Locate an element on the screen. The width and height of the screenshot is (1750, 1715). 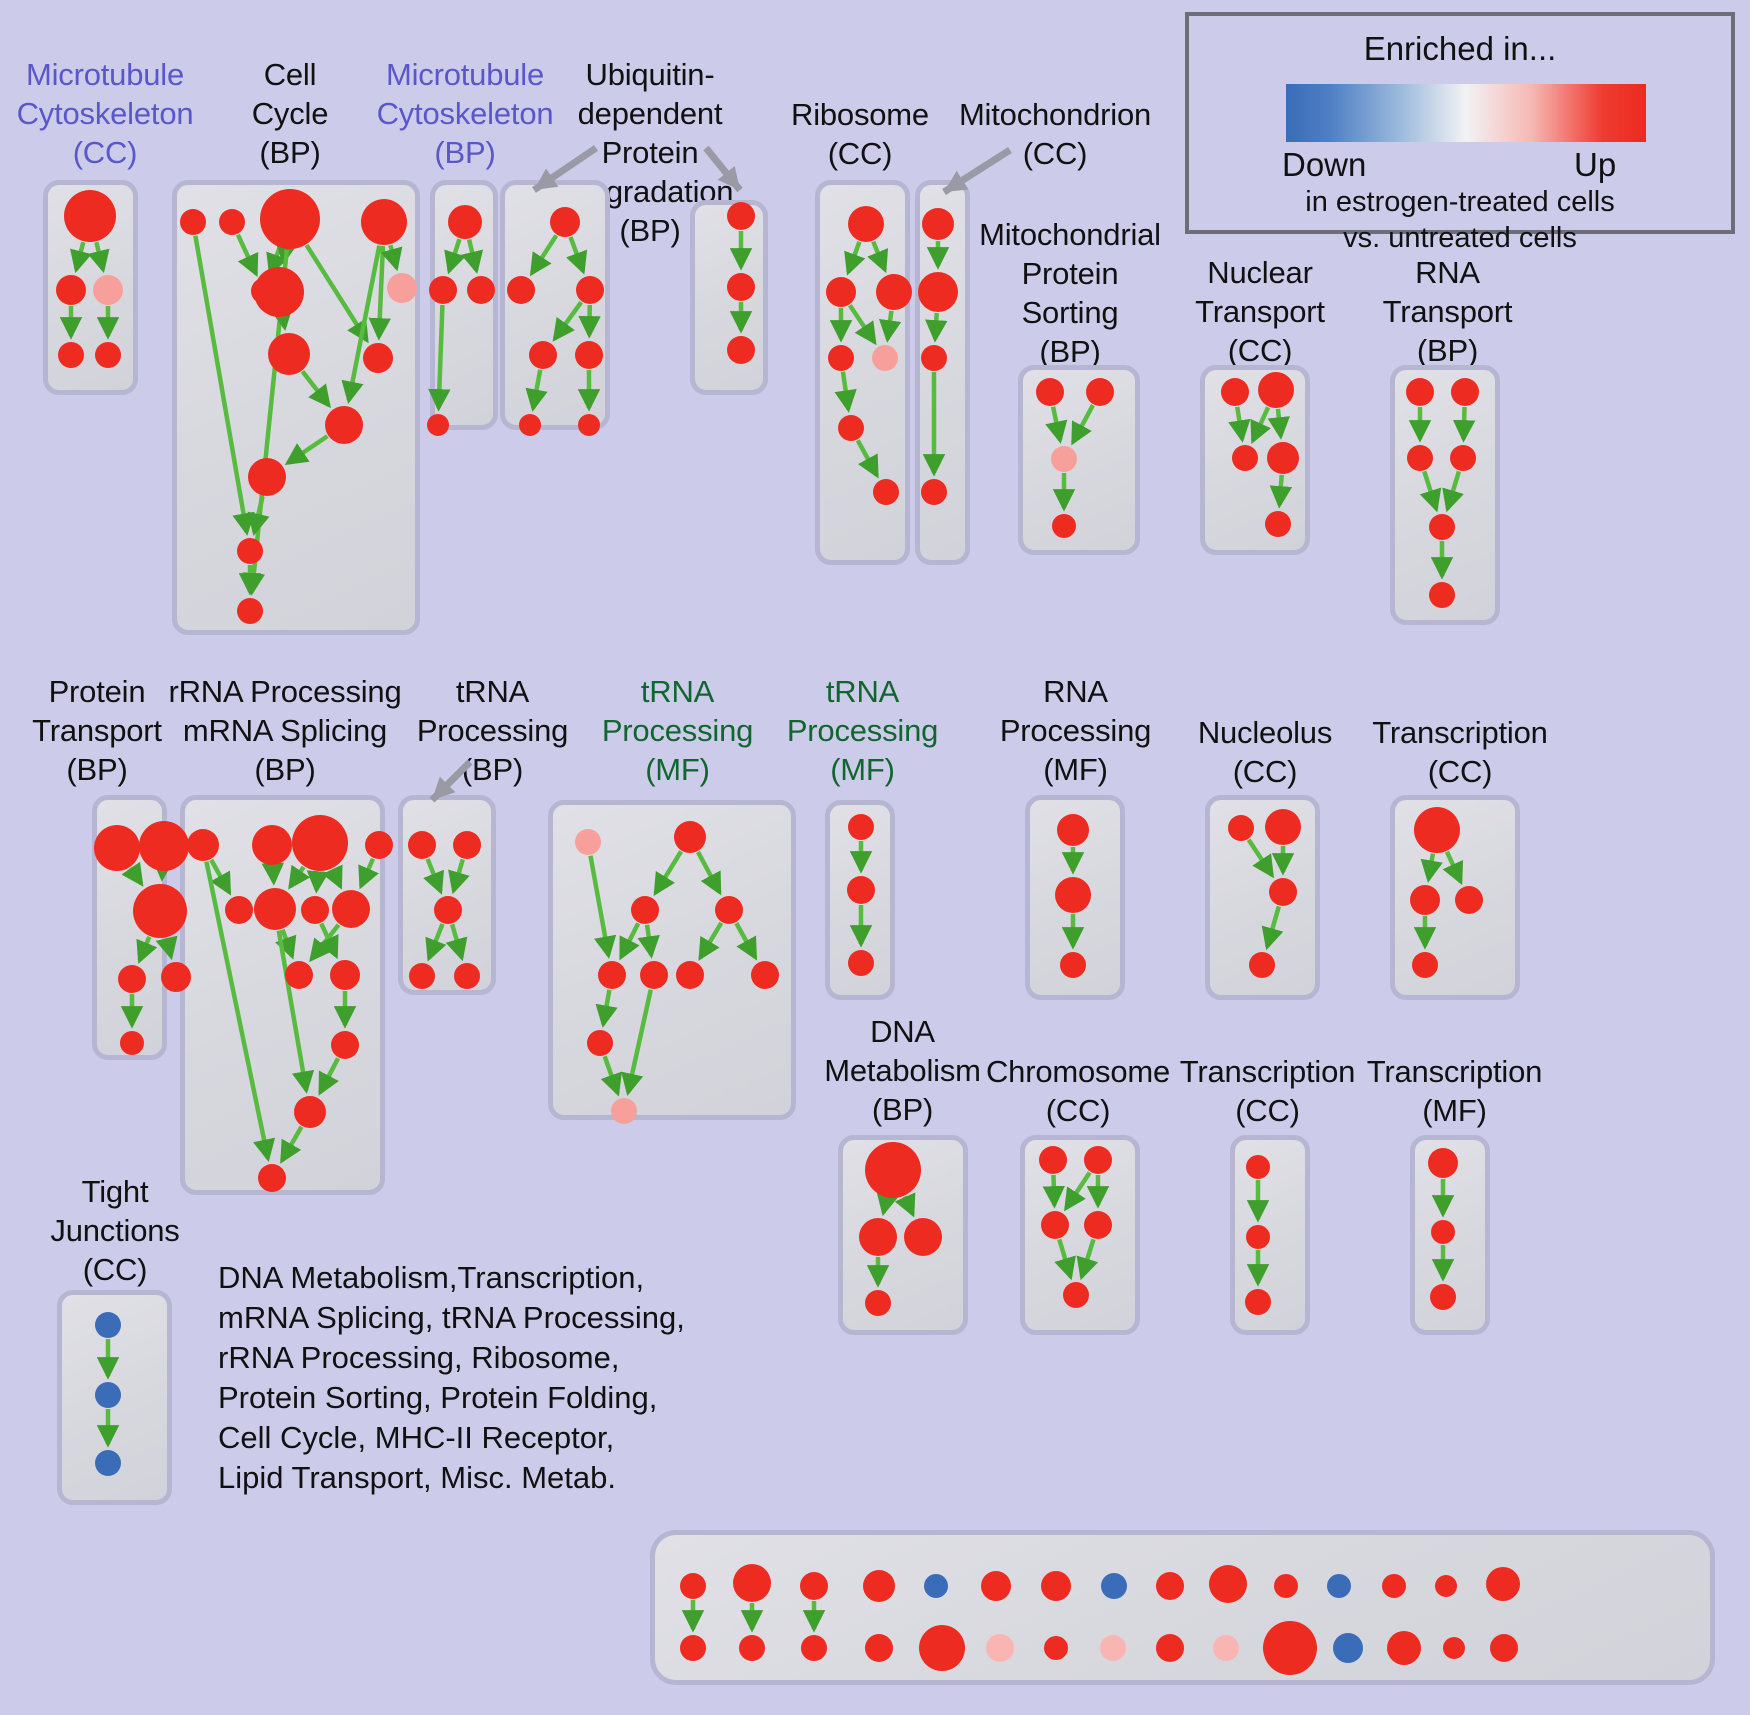
panel-trna-processing-bp is located at coordinates (447, 895).